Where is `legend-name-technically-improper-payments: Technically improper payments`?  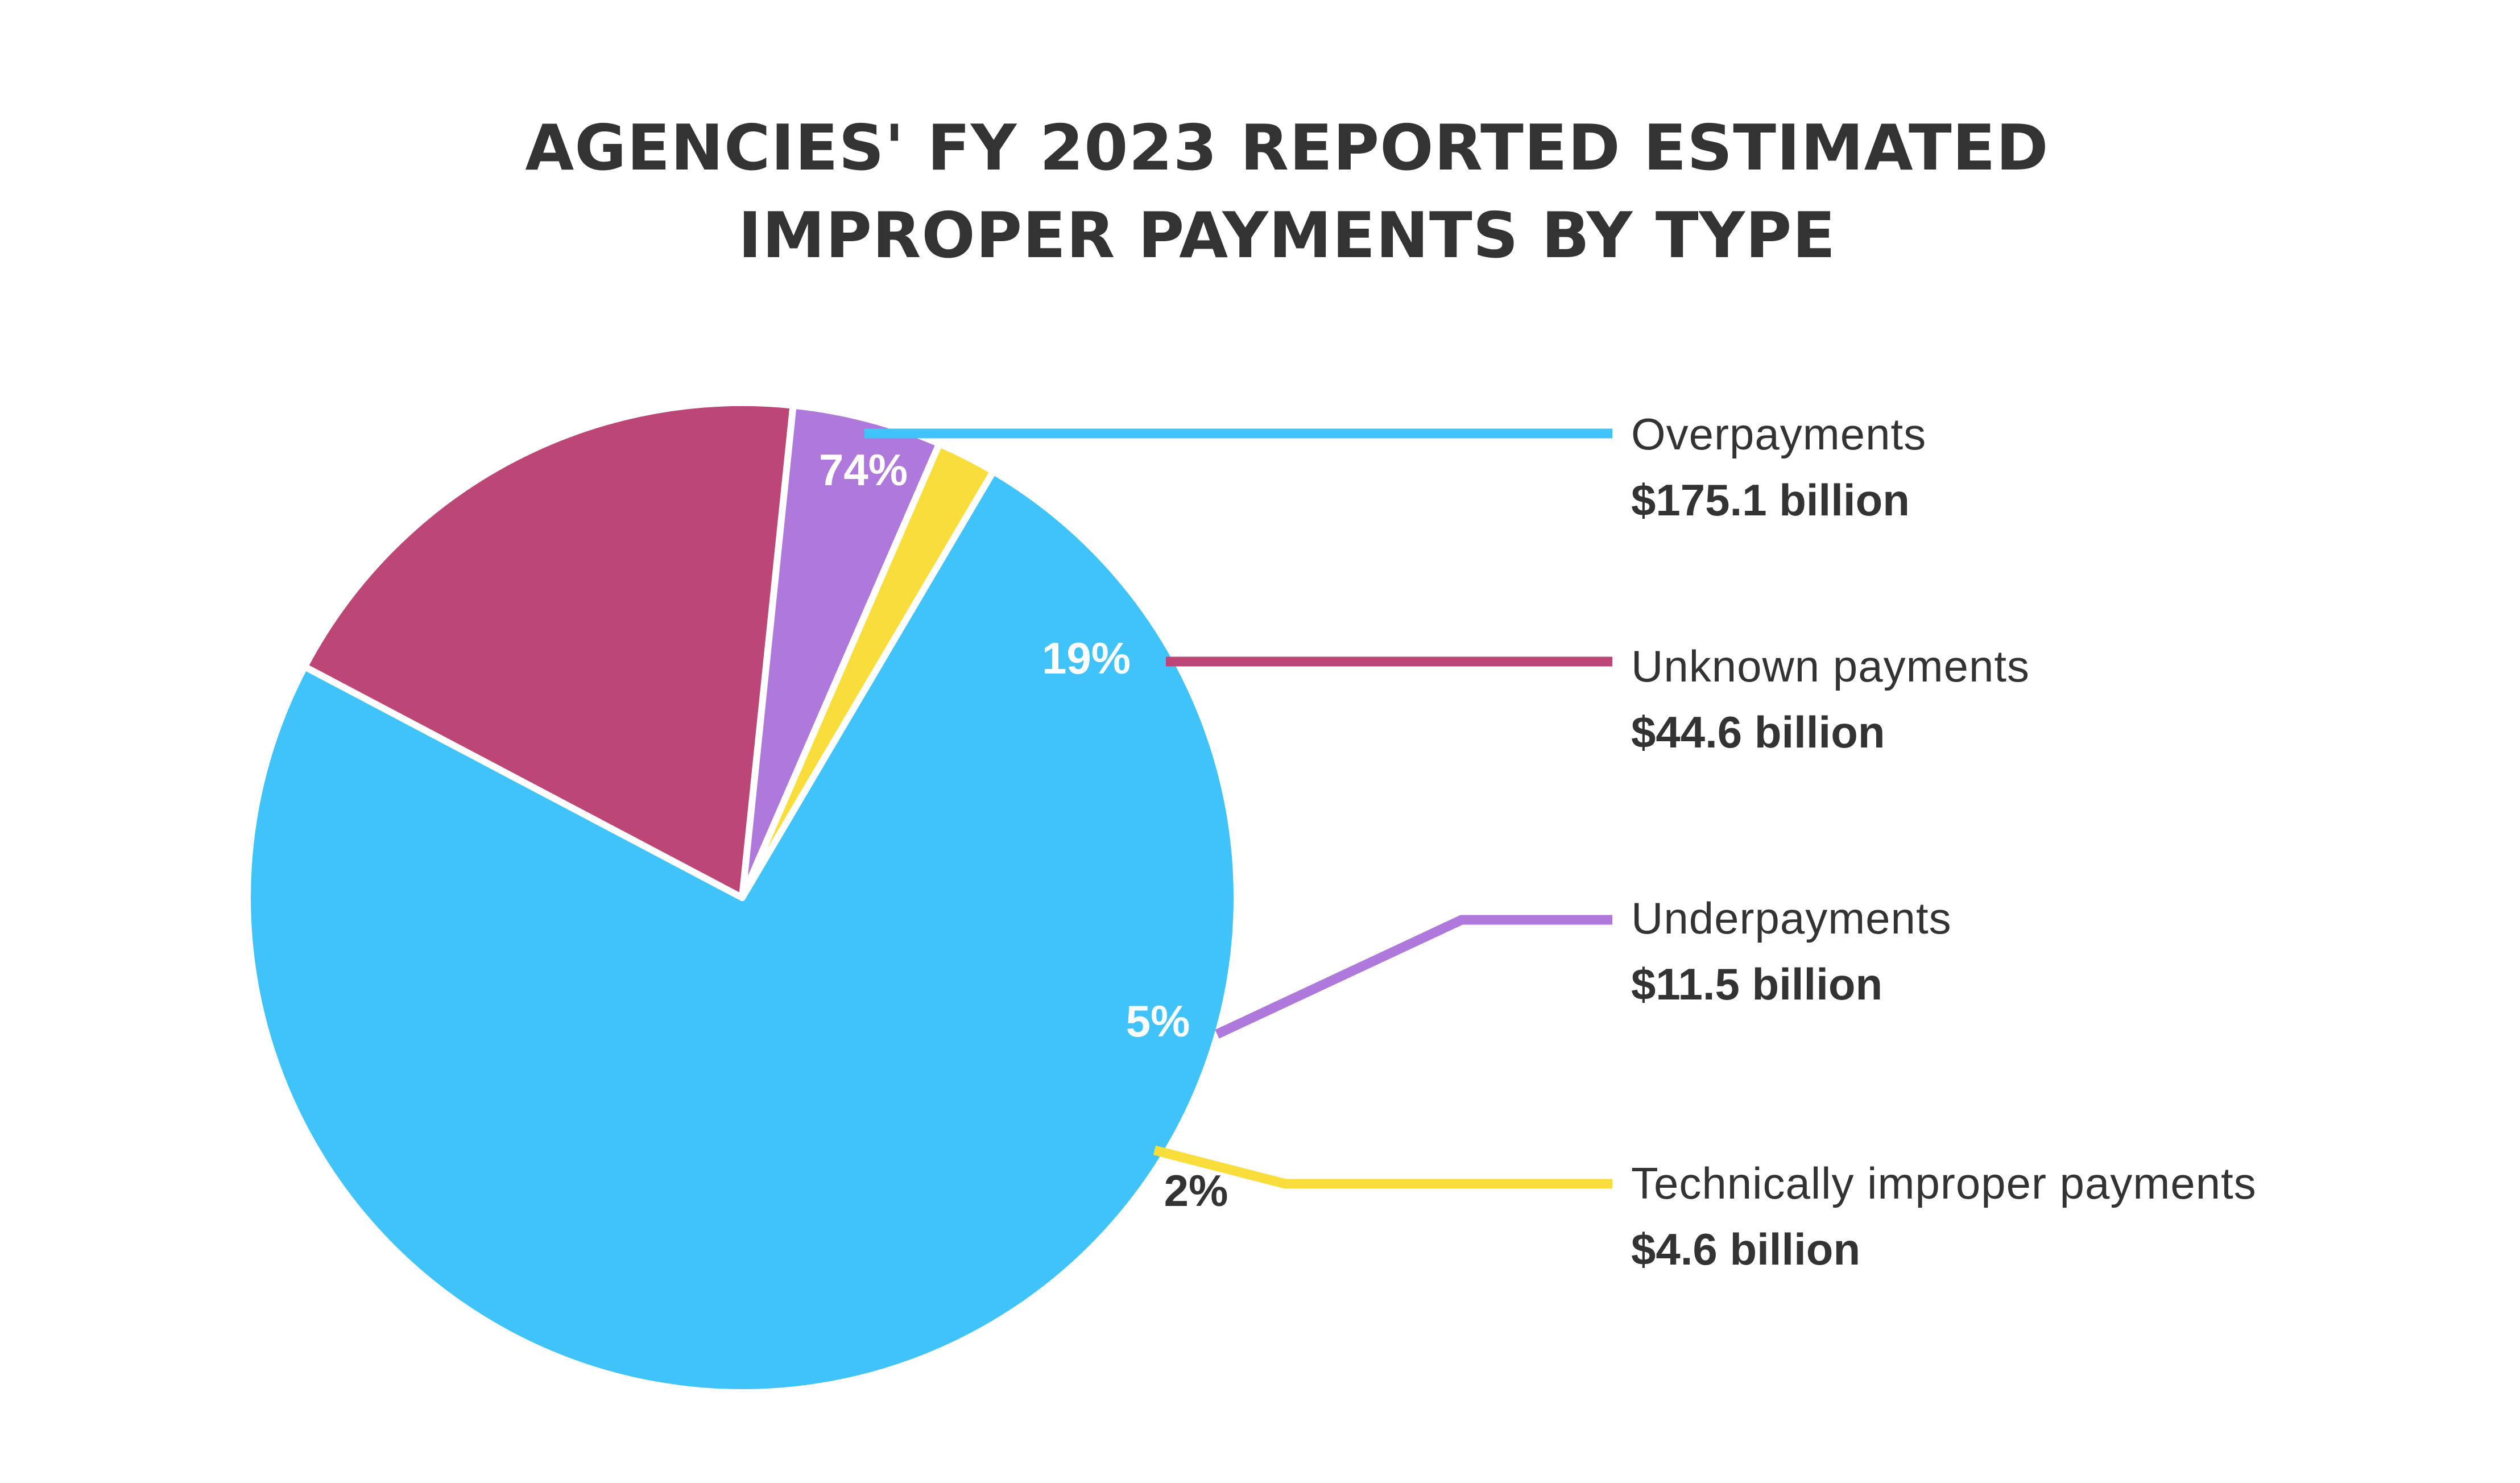 legend-name-technically-improper-payments: Technically improper payments is located at coordinates (1944, 1183).